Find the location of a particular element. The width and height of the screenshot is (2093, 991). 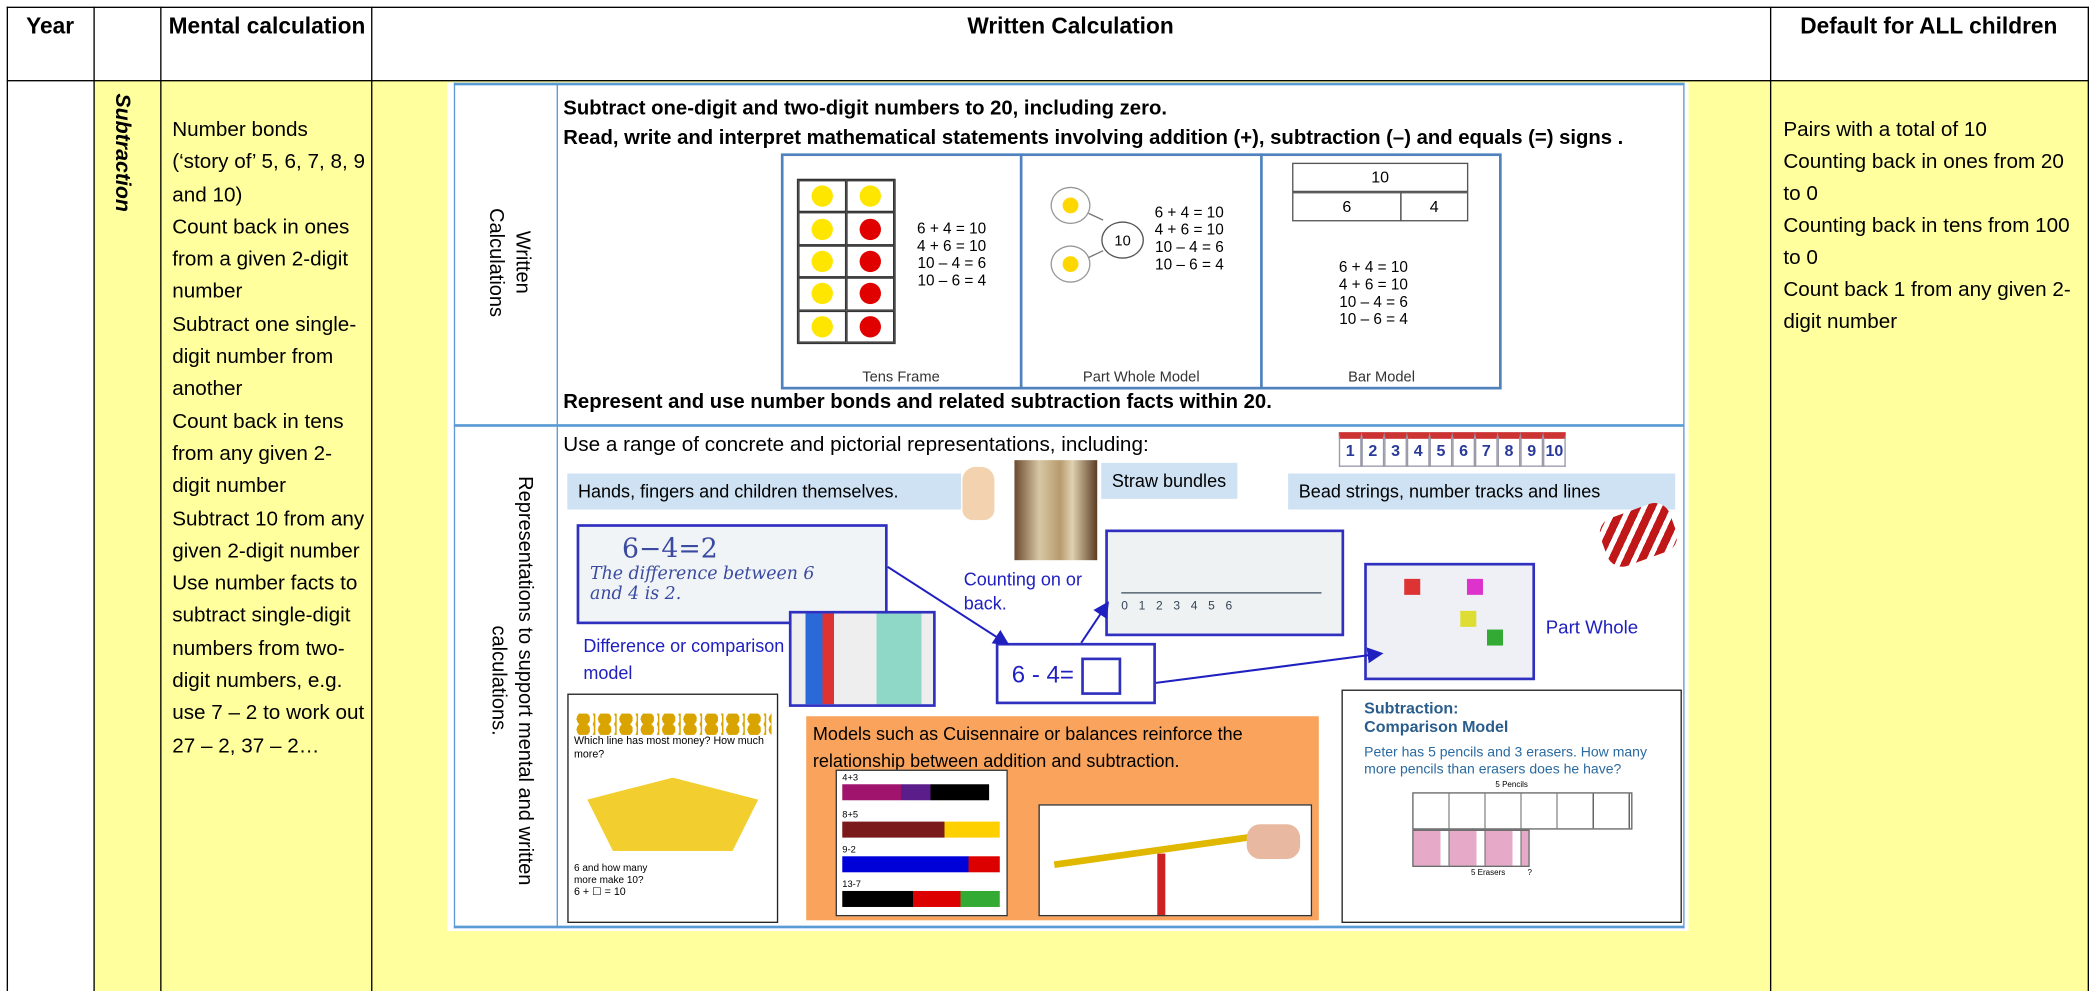

comparison-subtitle: Comparison Model is located at coordinates (1436, 727).